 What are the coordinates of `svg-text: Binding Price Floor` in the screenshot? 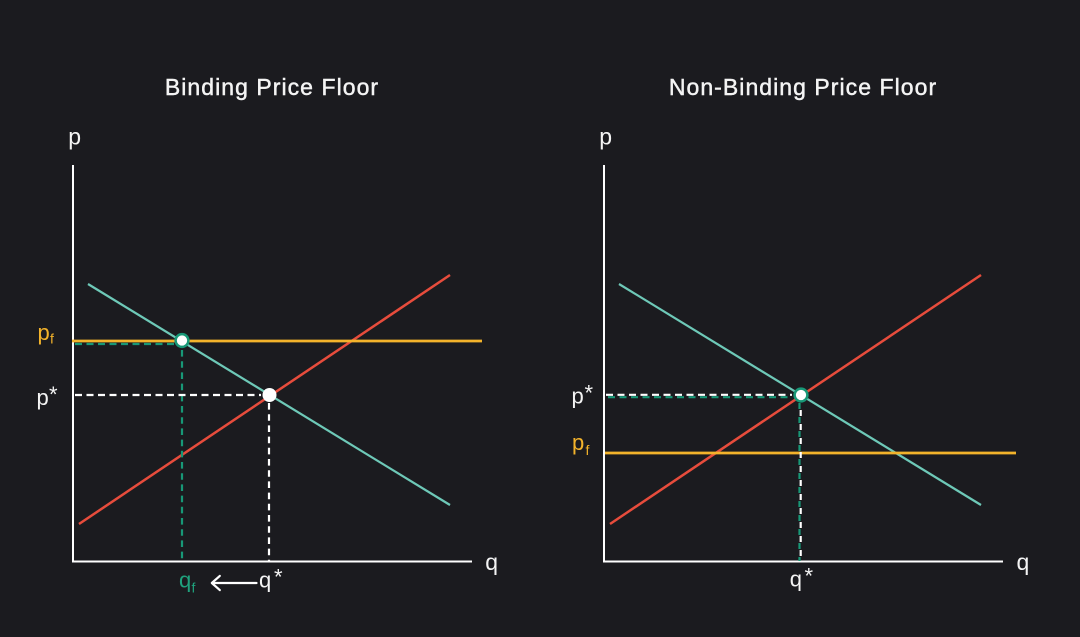 It's located at (272, 87).